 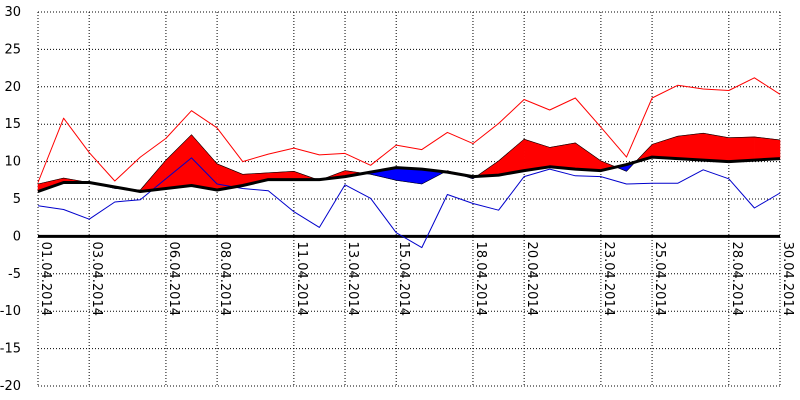 I want to click on x-tick-label: 15.04.2014, so click(x=403, y=279).